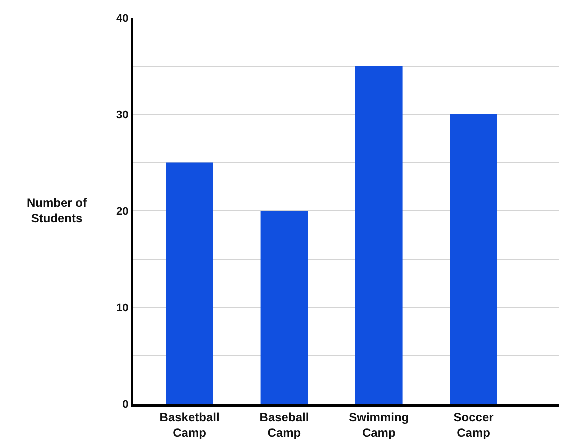  What do you see at coordinates (122, 212) in the screenshot?
I see `y-tick-label: 20` at bounding box center [122, 212].